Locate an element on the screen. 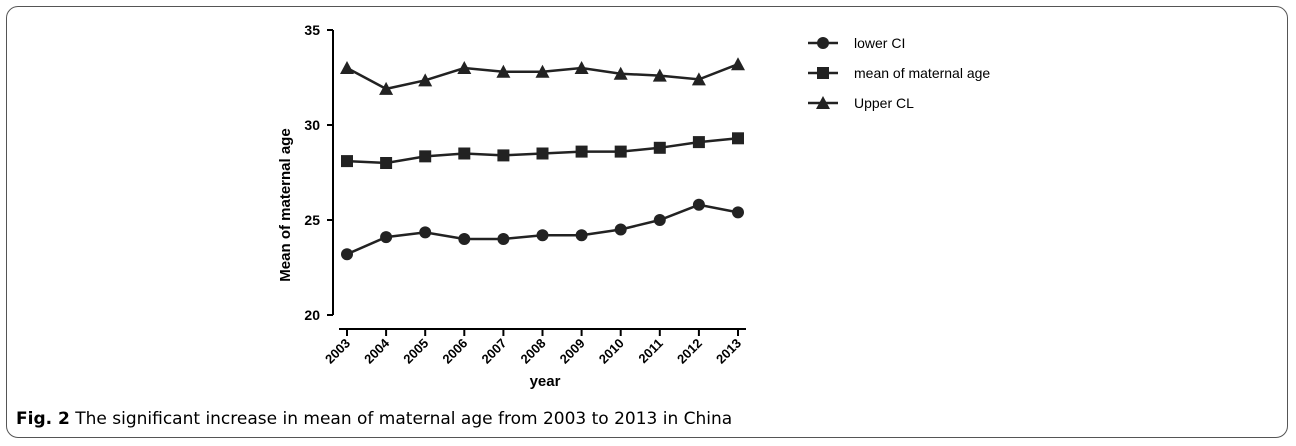  x-tick-label: 2005 is located at coordinates (415, 351).